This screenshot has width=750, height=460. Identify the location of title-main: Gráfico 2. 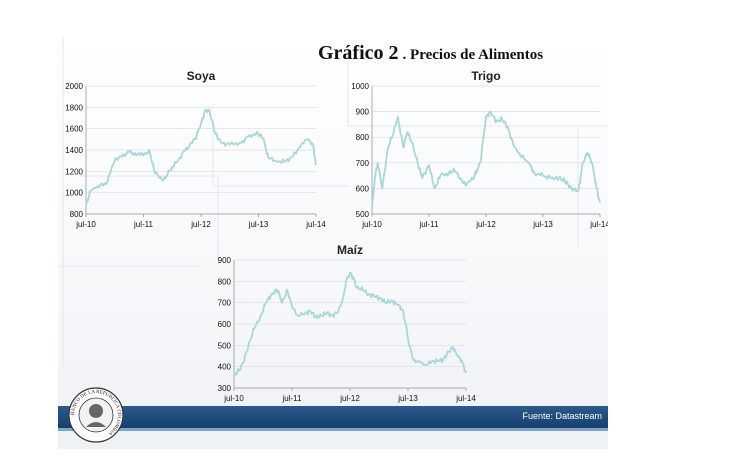
(358, 53).